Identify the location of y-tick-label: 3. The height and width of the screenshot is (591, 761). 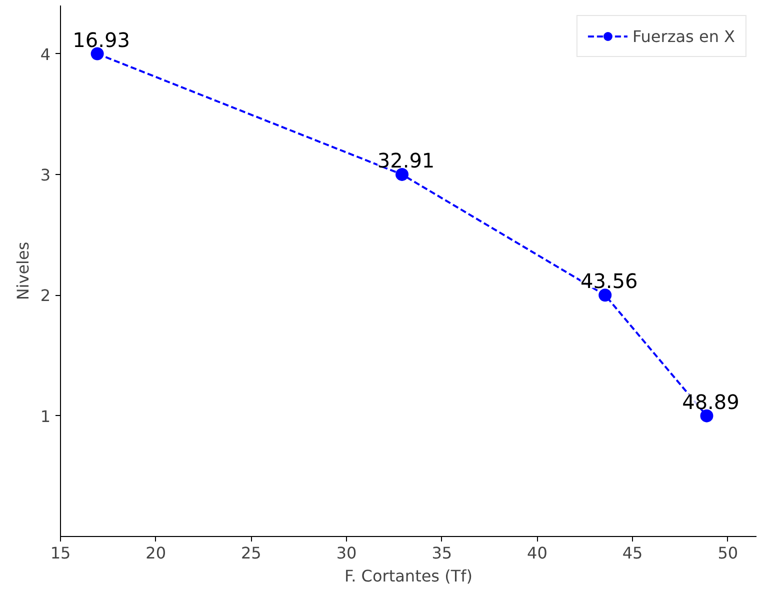
(45, 174).